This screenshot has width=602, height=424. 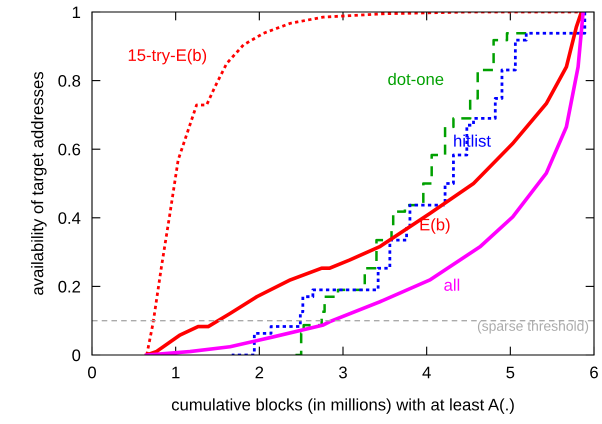 What do you see at coordinates (416, 79) in the screenshot?
I see `series-label: dot-one` at bounding box center [416, 79].